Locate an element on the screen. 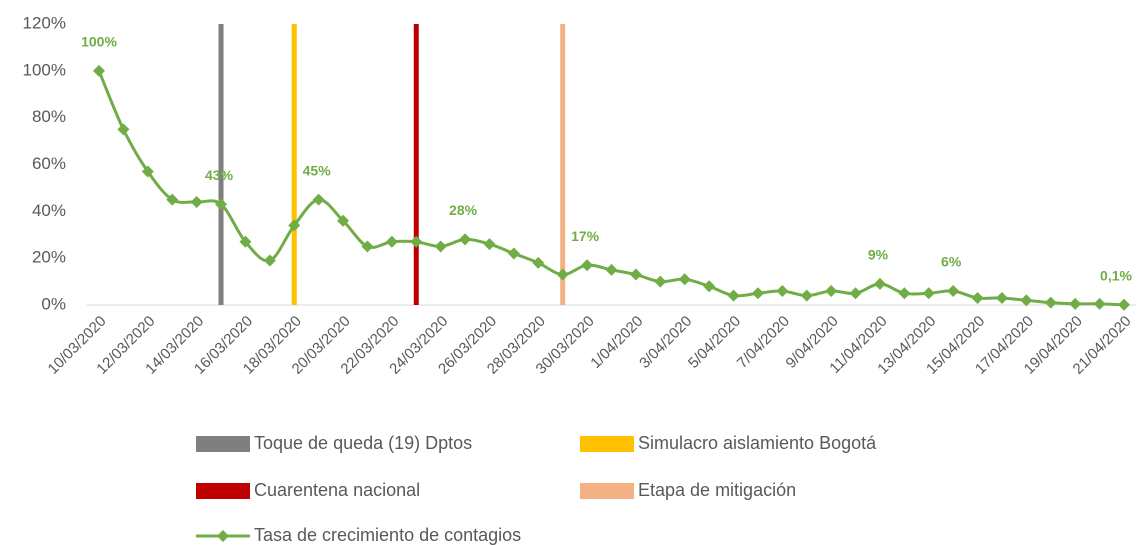 This screenshot has height=545, width=1146. data-label: 0,1% is located at coordinates (1116, 275).